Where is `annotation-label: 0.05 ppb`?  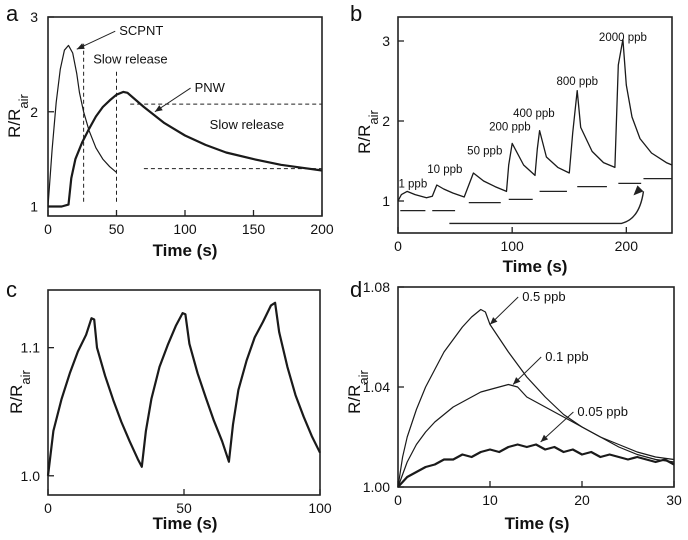
annotation-label: 0.05 ppb is located at coordinates (602, 411).